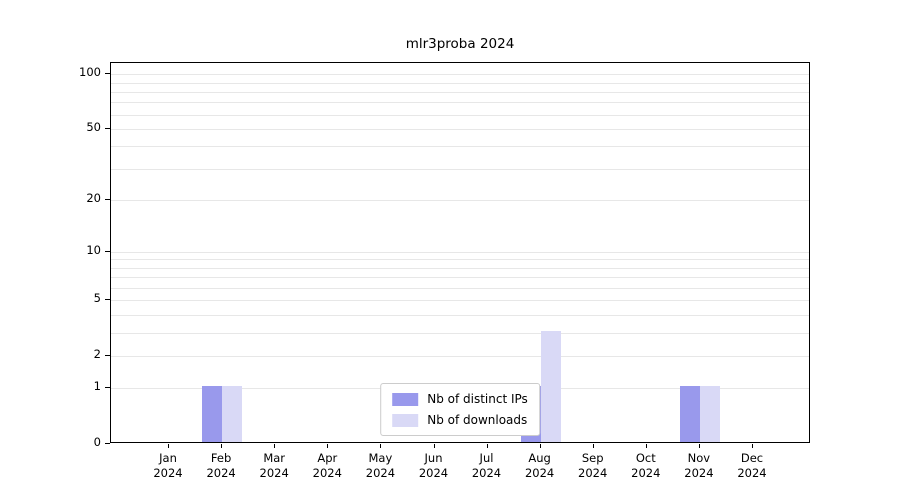 The image size is (900, 500). I want to click on x-tick-label: Feb 2024, so click(221, 466).